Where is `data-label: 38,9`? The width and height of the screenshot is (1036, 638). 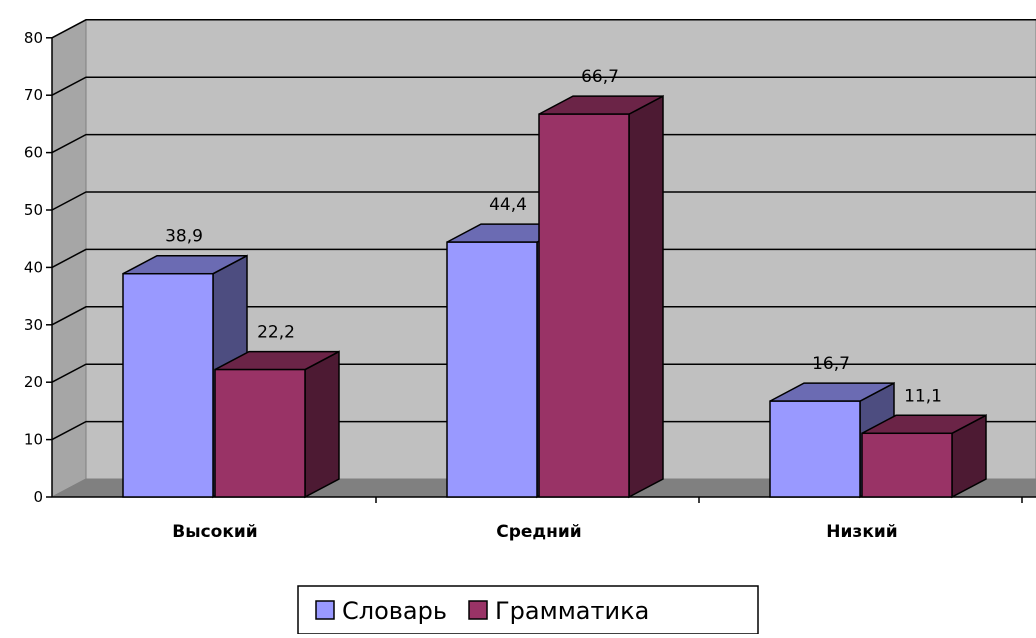
data-label: 38,9 is located at coordinates (184, 237).